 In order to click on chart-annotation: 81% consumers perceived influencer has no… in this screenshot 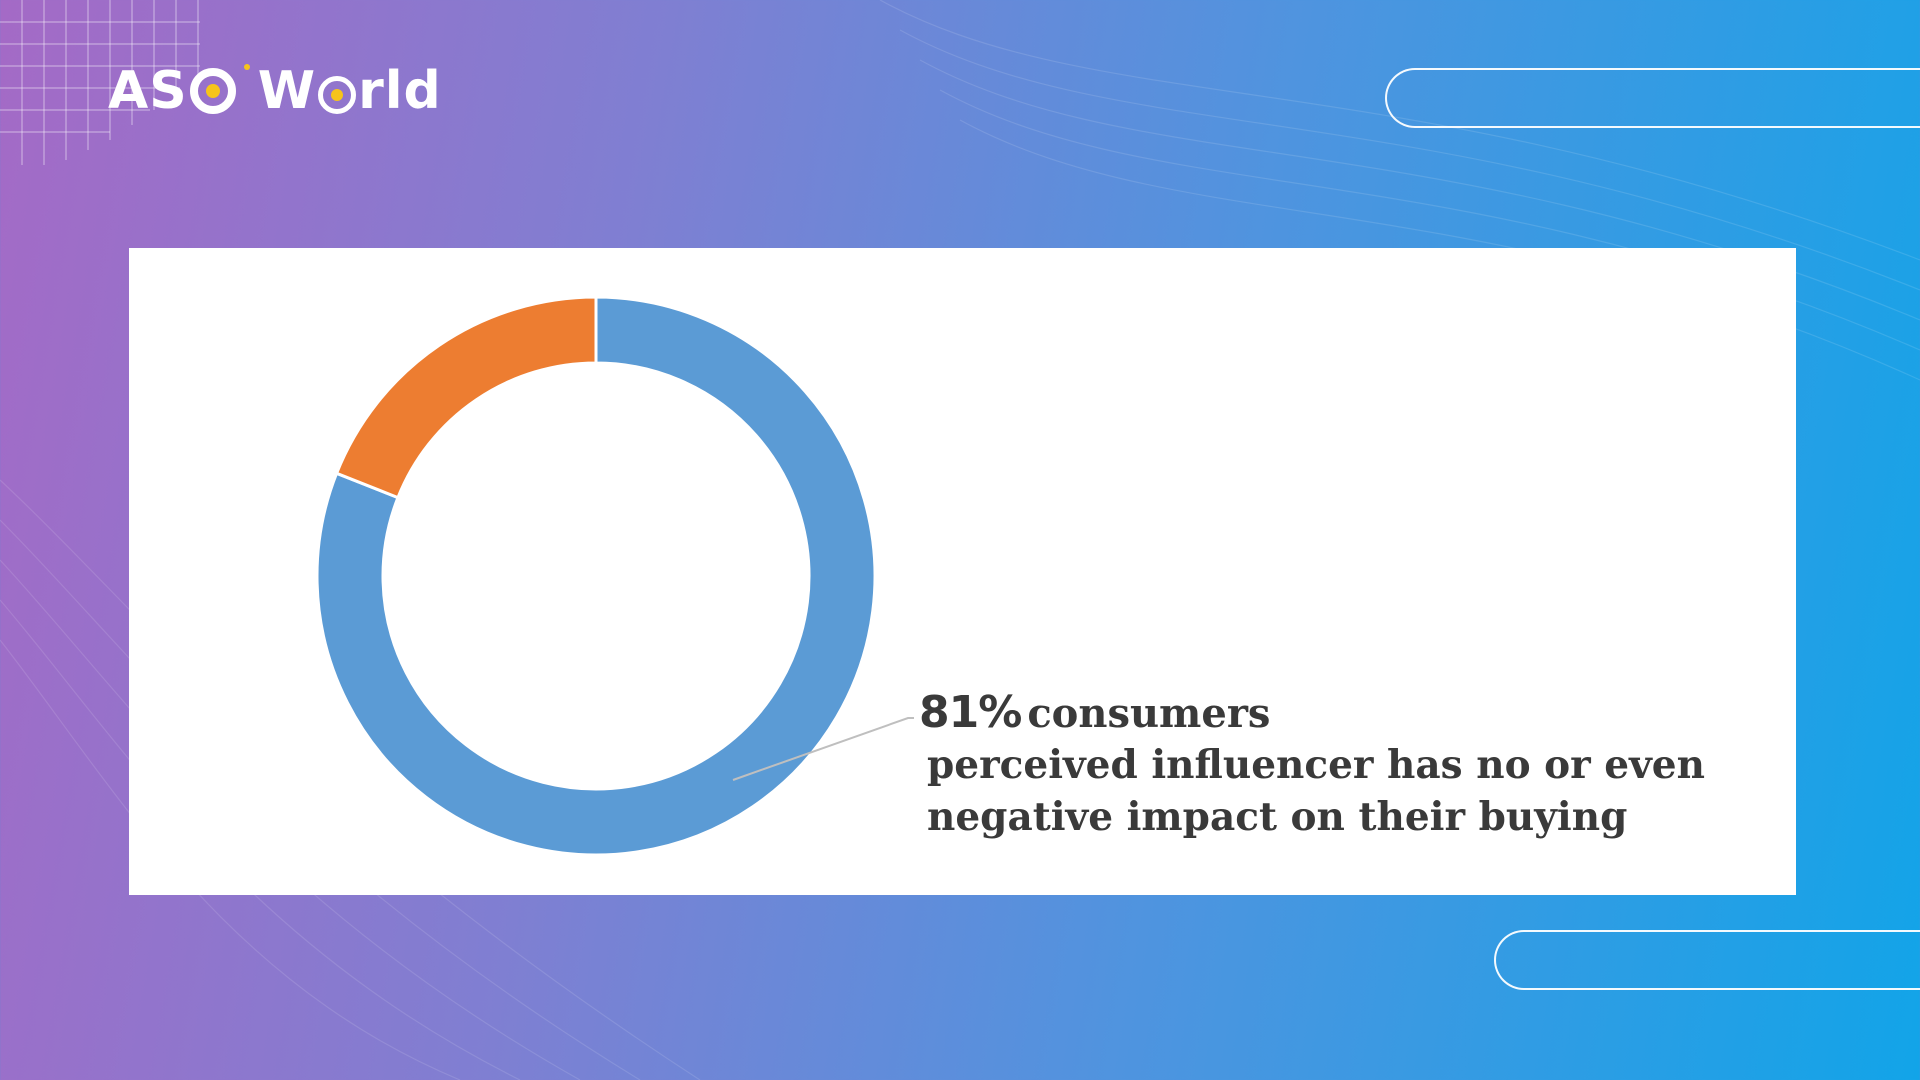, I will do `click(1329, 765)`.